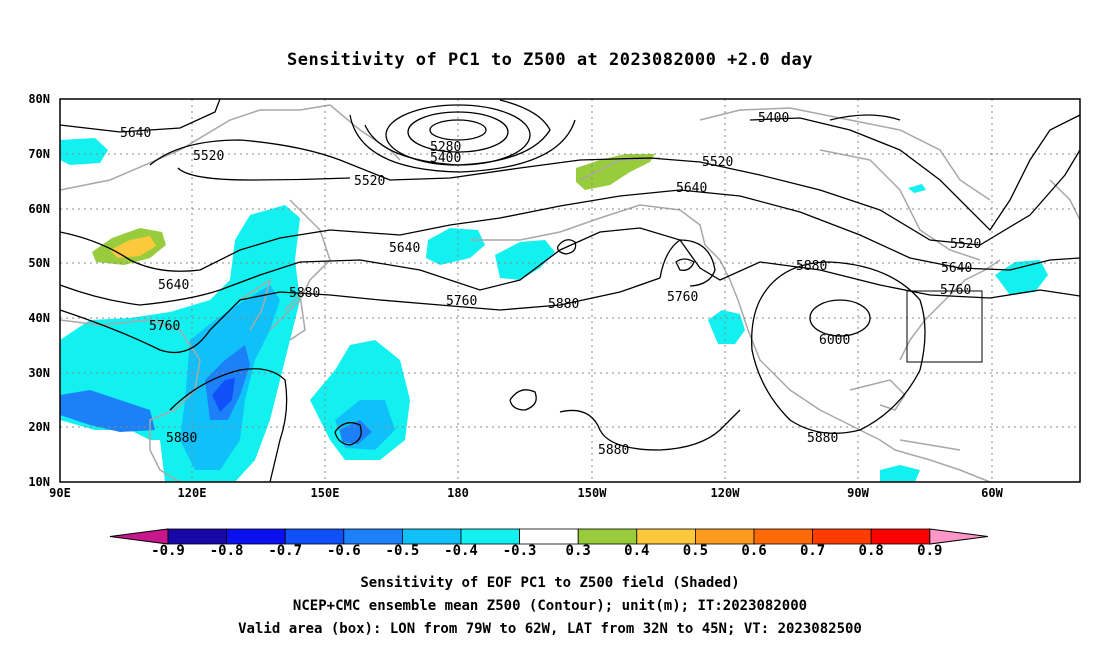 The width and height of the screenshot is (1100, 650). I want to click on colorbar-high-end, so click(958, 536).